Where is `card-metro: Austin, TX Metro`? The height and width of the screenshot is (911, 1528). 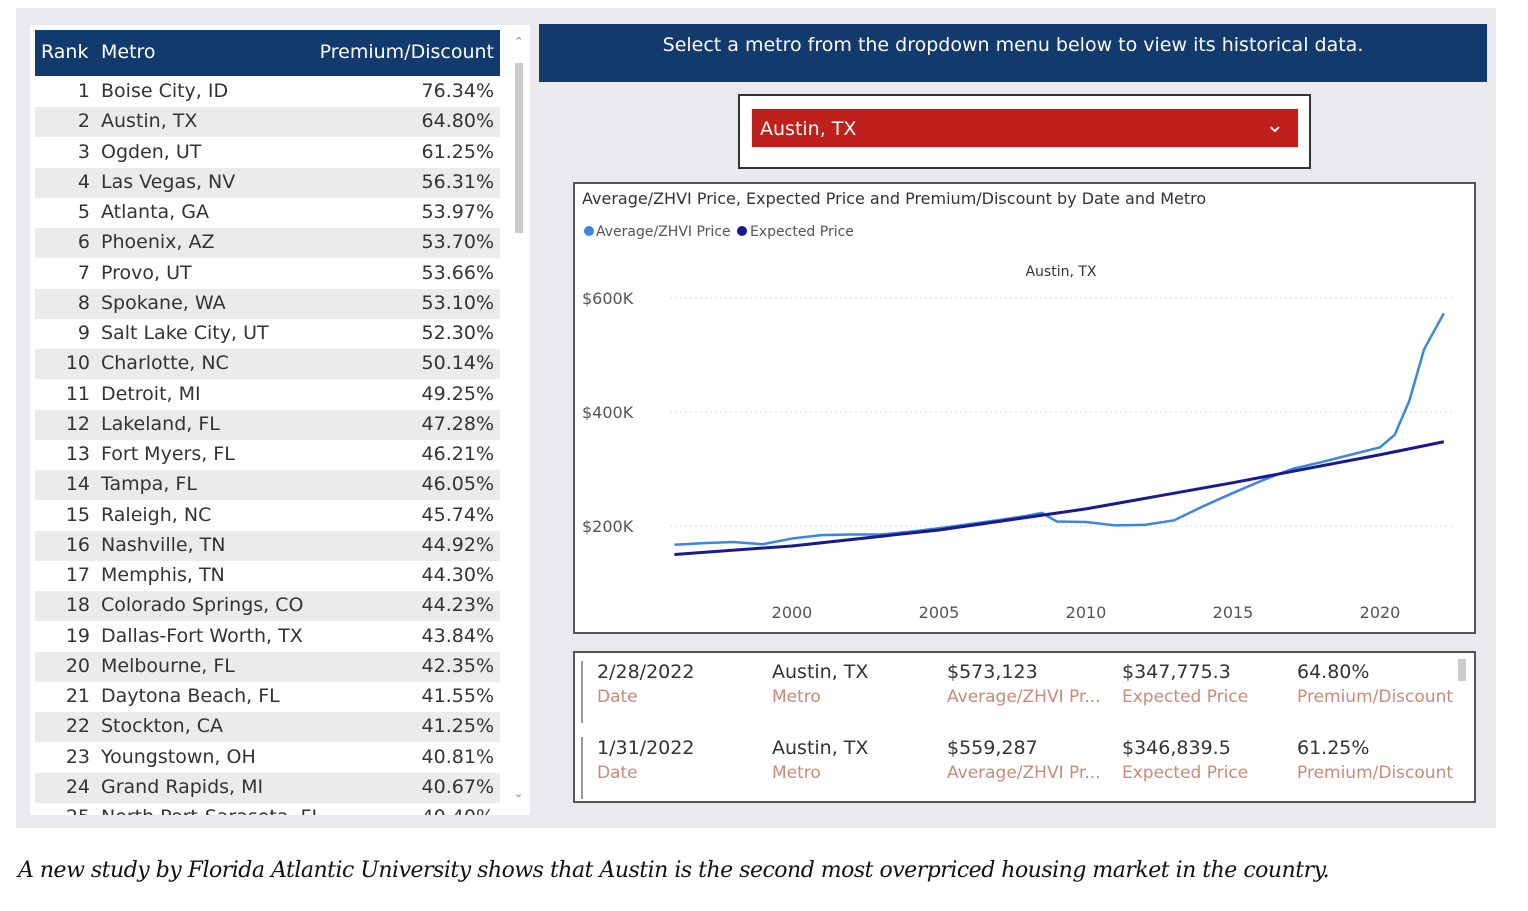
card-metro: Austin, TX Metro is located at coordinates (820, 760).